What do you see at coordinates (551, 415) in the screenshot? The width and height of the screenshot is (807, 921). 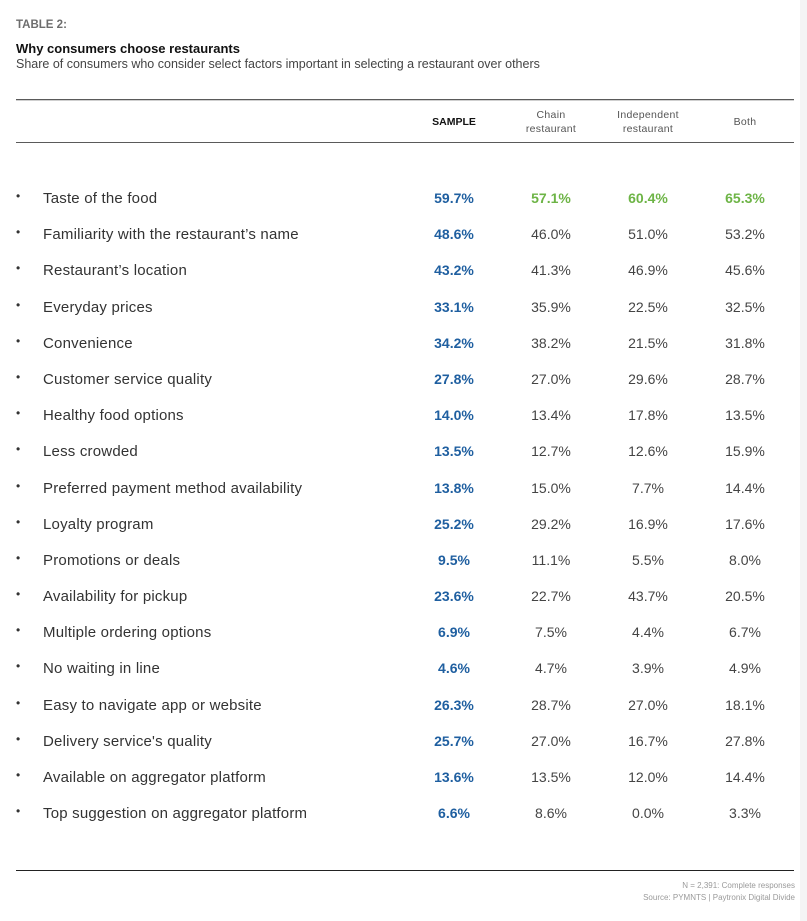 I see `chain-value: 13.4%` at bounding box center [551, 415].